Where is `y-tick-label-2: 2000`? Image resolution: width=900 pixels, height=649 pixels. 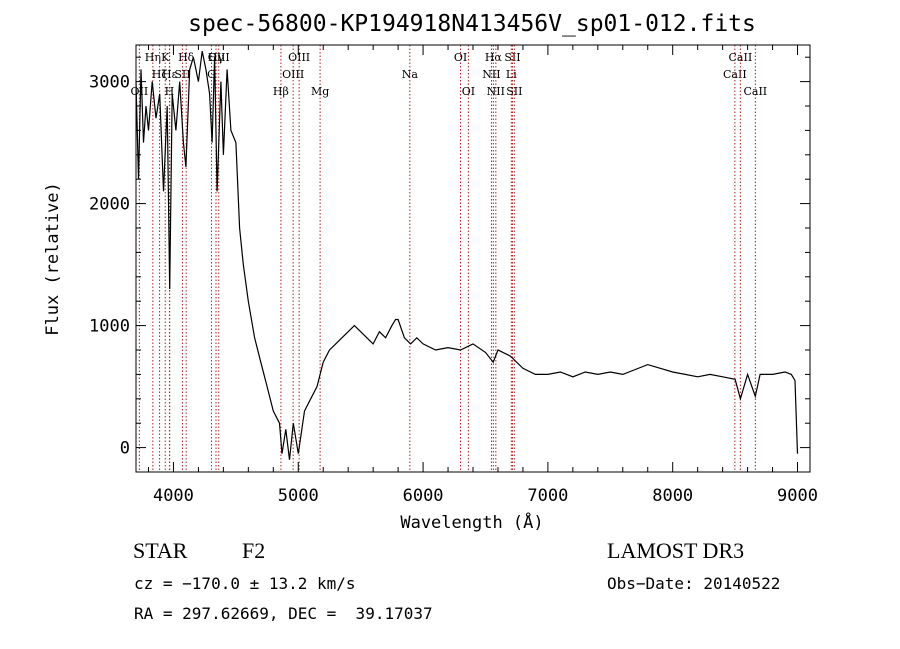 y-tick-label-2: 2000 is located at coordinates (109, 205).